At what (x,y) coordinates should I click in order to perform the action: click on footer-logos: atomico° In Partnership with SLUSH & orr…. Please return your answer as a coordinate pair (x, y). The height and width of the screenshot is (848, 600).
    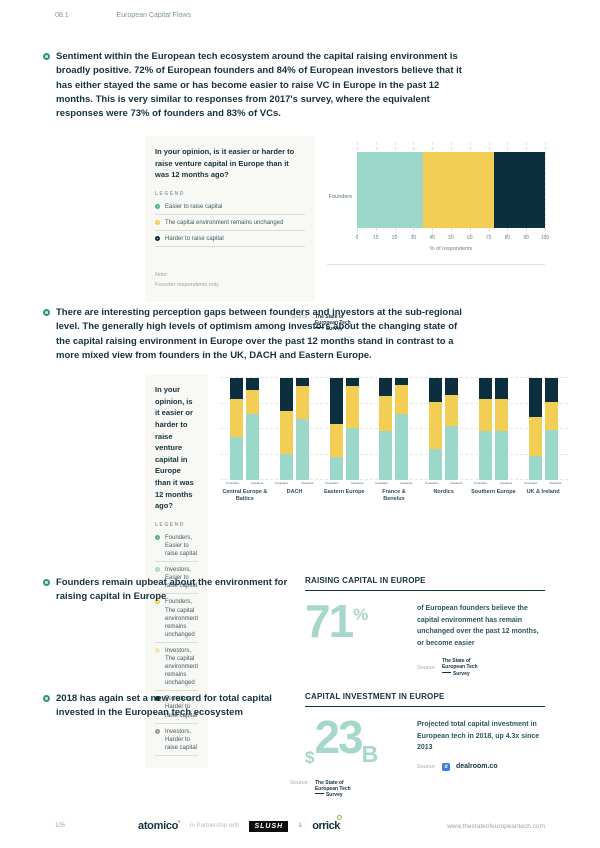
    Looking at the image, I should click on (240, 823).